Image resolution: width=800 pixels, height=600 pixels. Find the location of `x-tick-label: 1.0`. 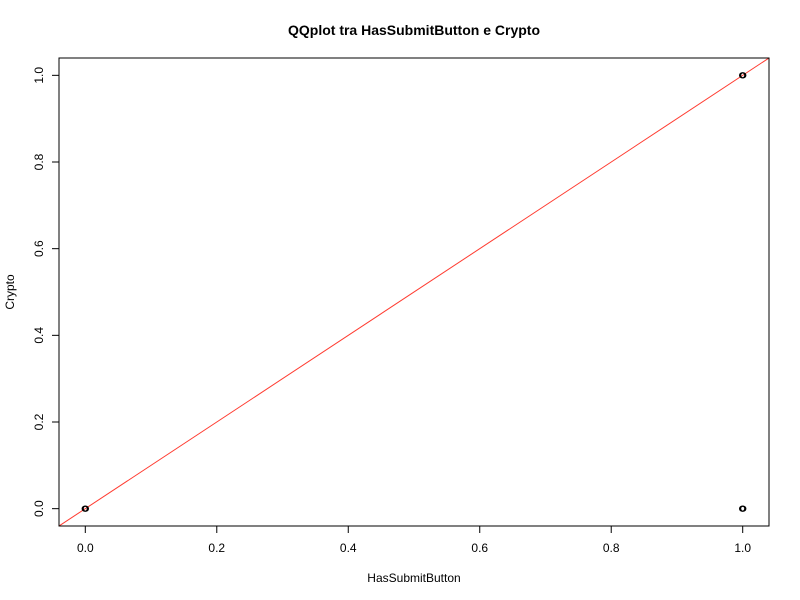

x-tick-label: 1.0 is located at coordinates (742, 548).